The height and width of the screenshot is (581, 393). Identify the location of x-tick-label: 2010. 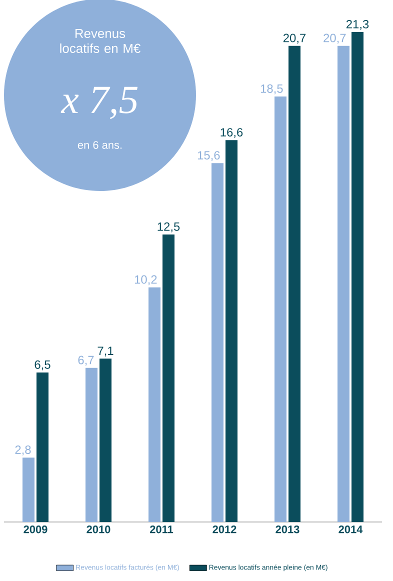
(98, 530).